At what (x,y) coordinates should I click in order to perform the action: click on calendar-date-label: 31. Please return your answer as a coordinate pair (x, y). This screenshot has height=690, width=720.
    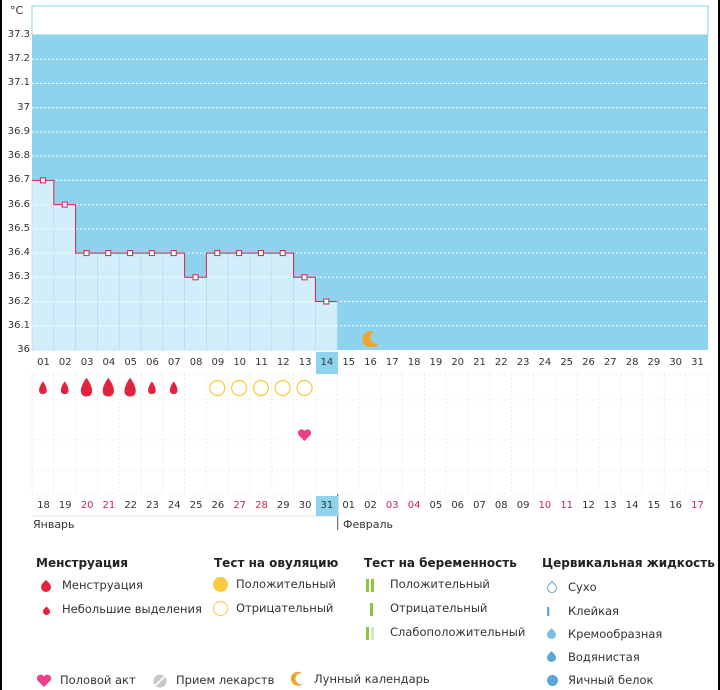
    Looking at the image, I should click on (326, 506).